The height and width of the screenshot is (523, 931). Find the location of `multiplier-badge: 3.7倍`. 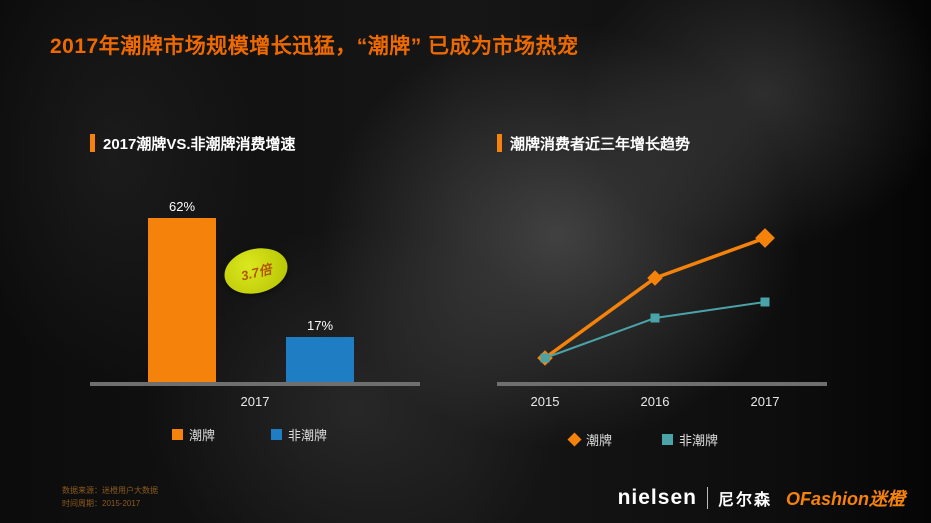

multiplier-badge: 3.7倍 is located at coordinates (256, 271).